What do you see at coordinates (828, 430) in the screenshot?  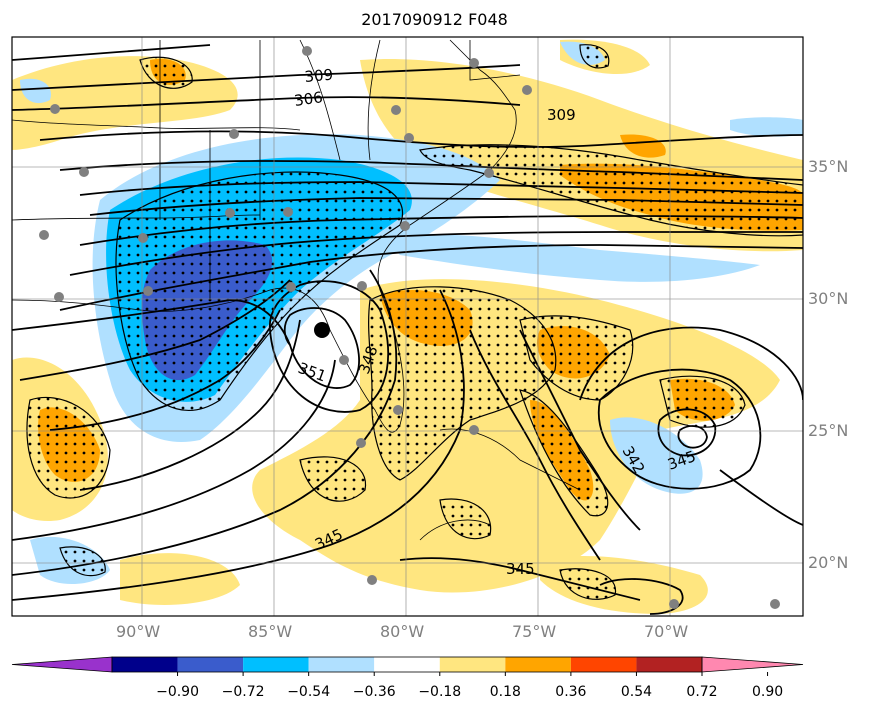 I see `lat-label: 25°N` at bounding box center [828, 430].